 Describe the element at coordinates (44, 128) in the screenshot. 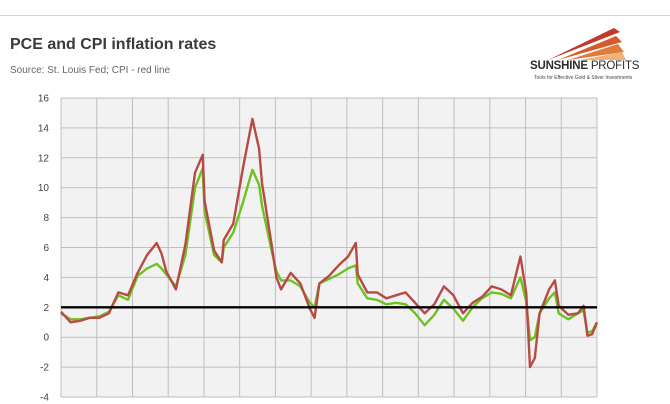

I see `y-tick-label: 14` at that location.